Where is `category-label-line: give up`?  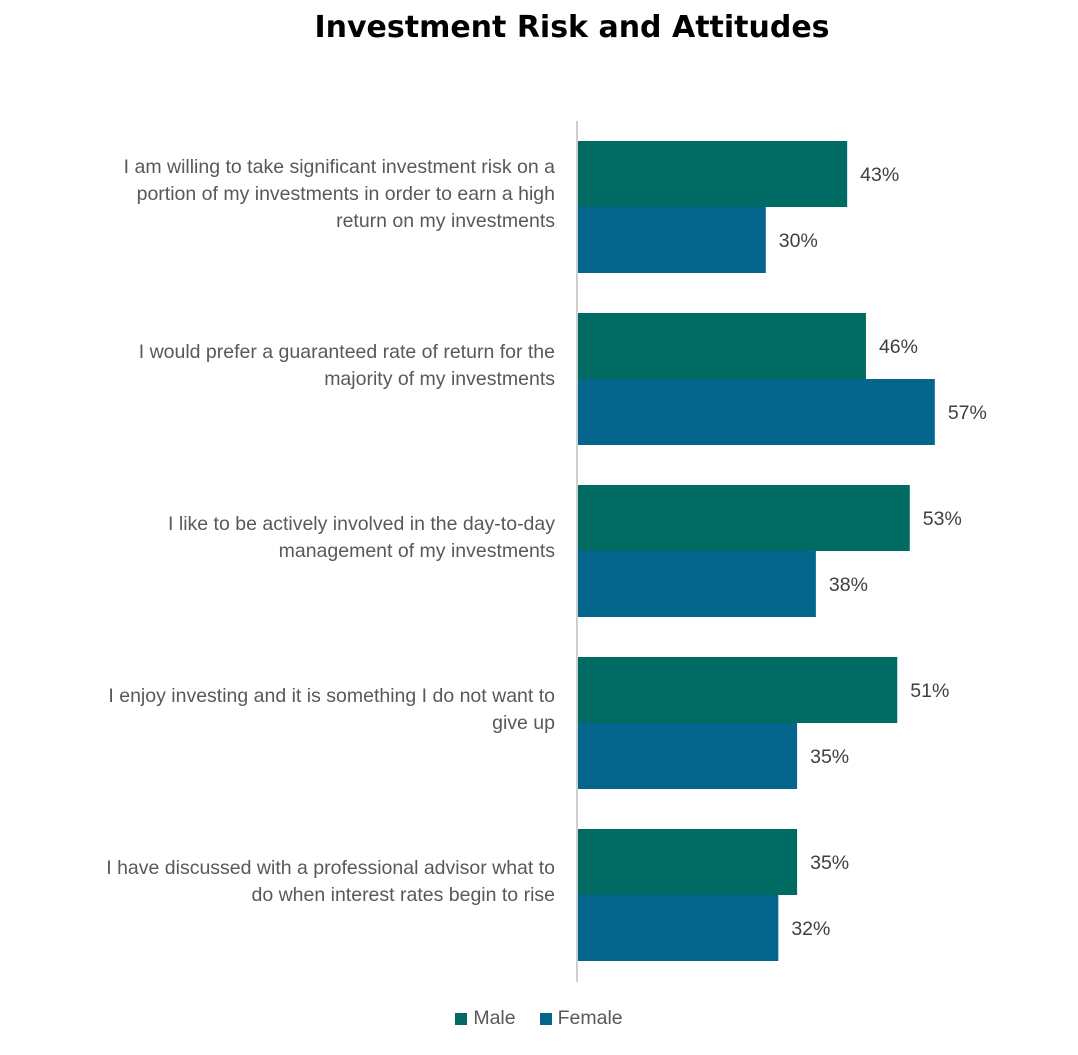 category-label-line: give up is located at coordinates (523, 723).